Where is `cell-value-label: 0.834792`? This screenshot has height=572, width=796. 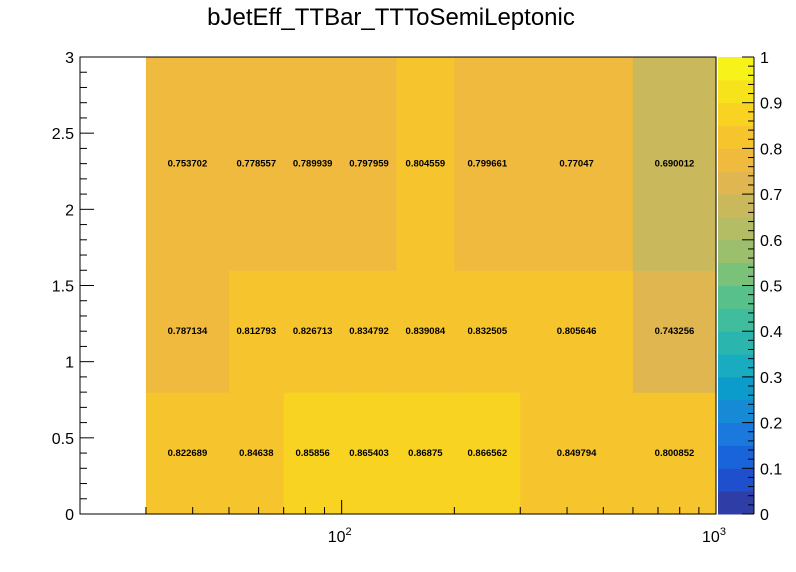 cell-value-label: 0.834792 is located at coordinates (369, 331).